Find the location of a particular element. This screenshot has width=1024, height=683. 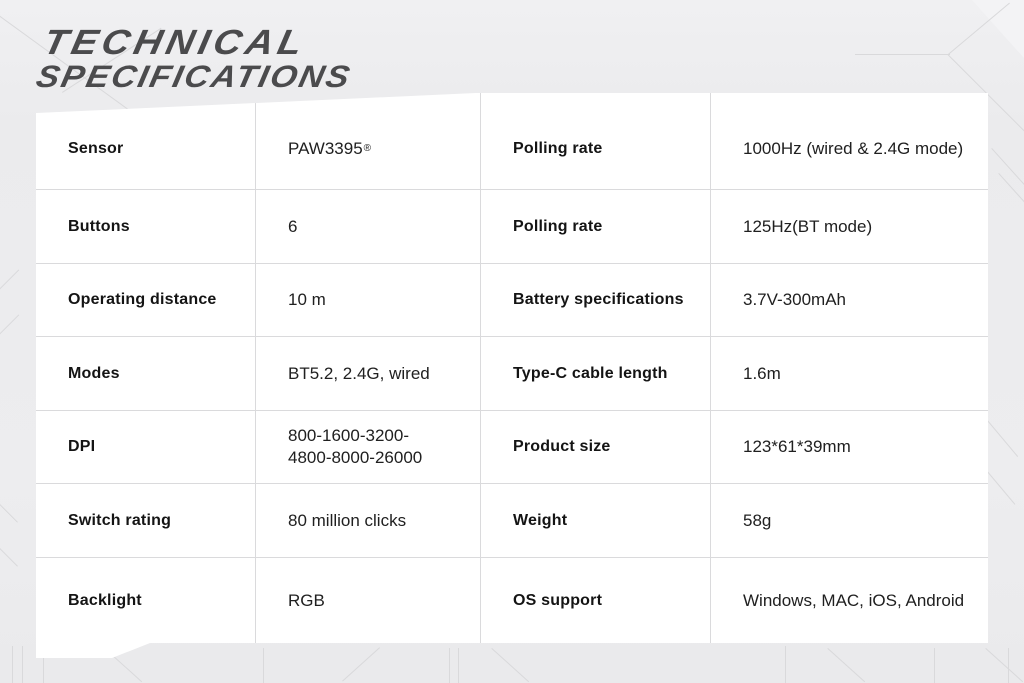

spec-label: Battery specifications is located at coordinates (595, 299).